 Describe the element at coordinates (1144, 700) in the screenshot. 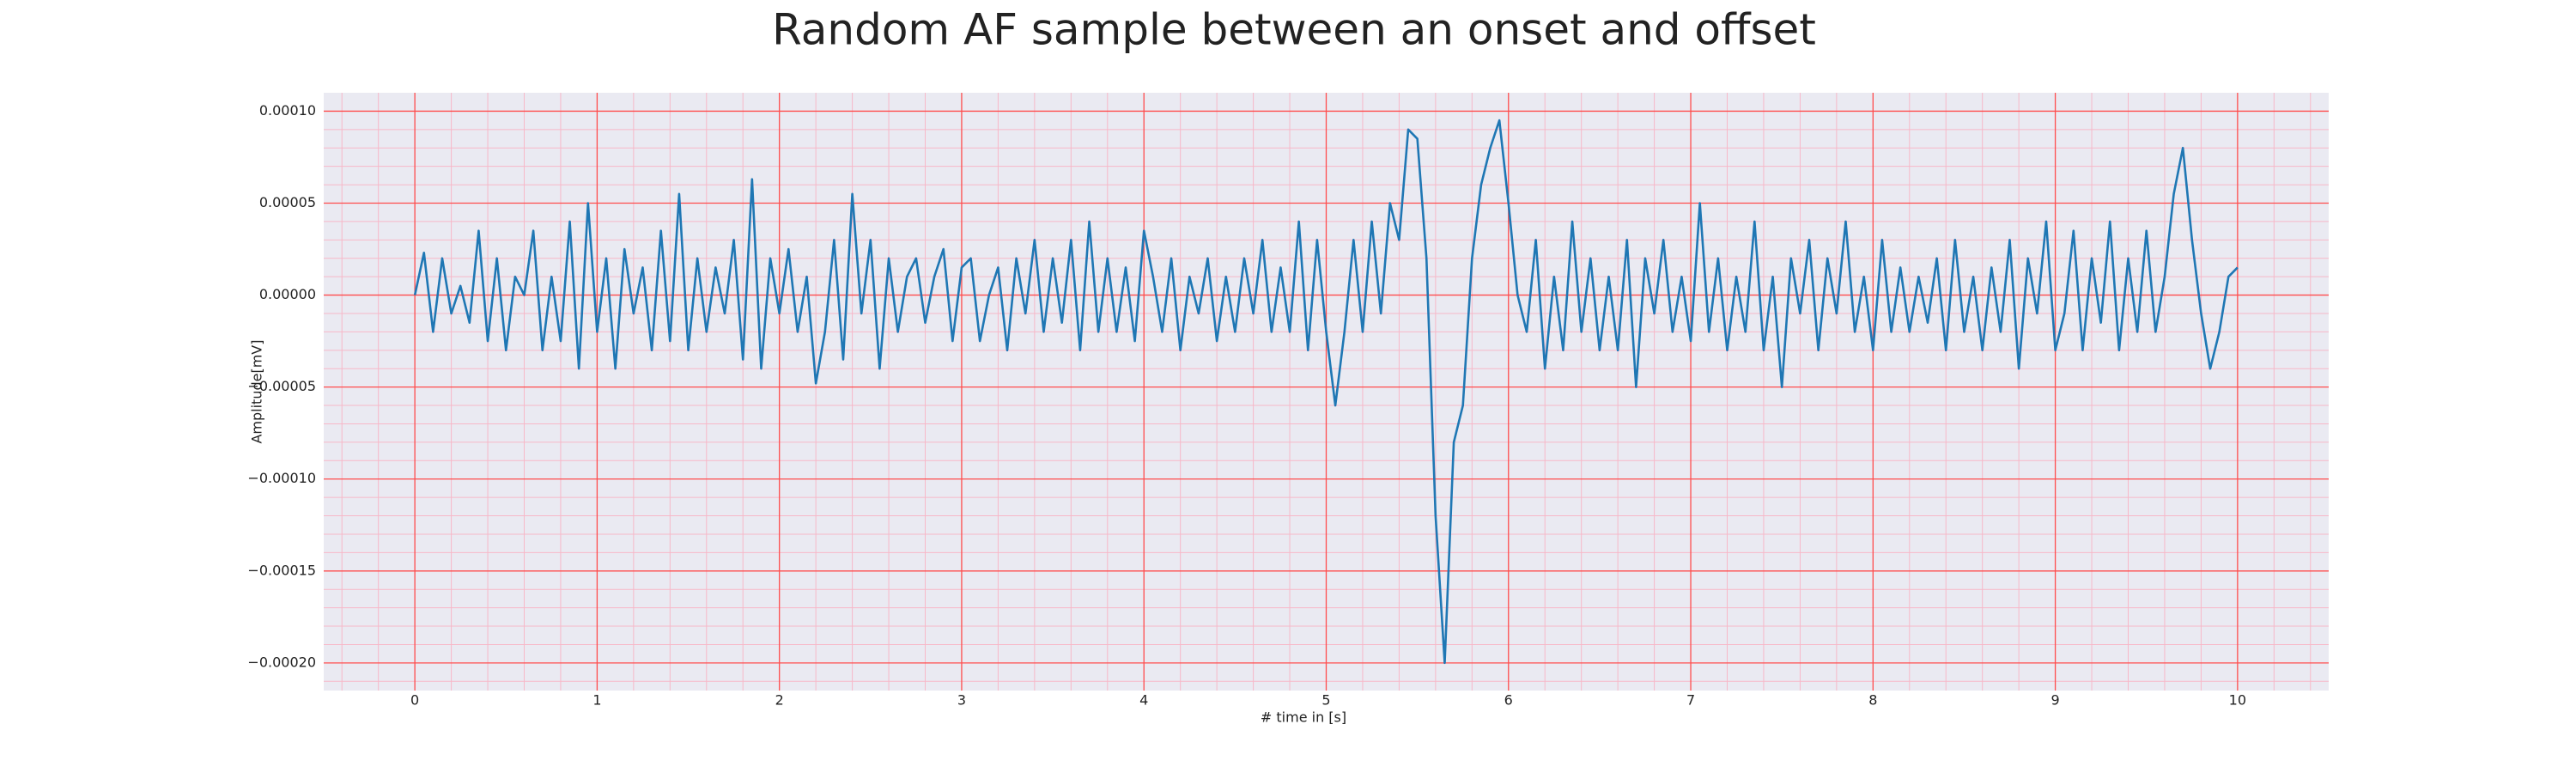

I see `x-tick-label: 4` at that location.